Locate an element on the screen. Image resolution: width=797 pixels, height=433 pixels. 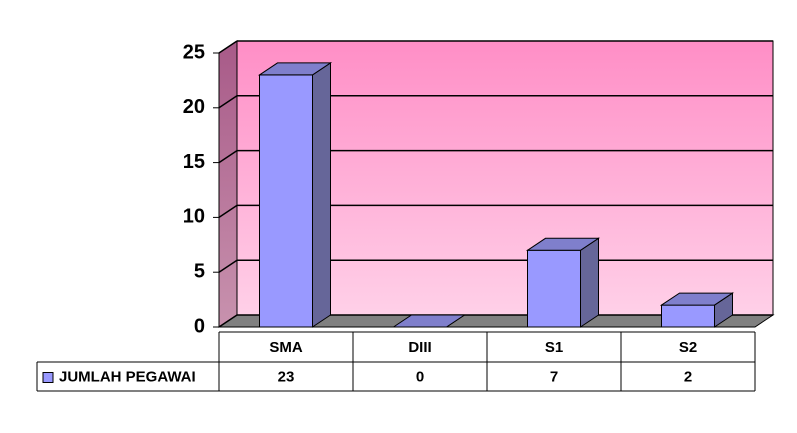
x-tick-label: DIII is located at coordinates (419, 347).